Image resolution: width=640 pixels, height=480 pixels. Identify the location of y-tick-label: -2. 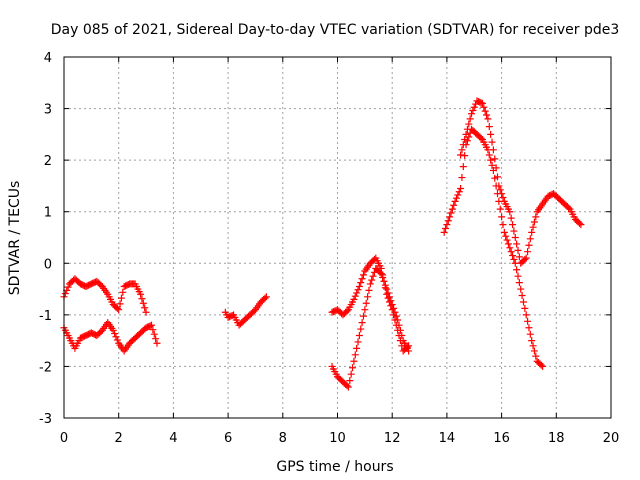
(45, 367).